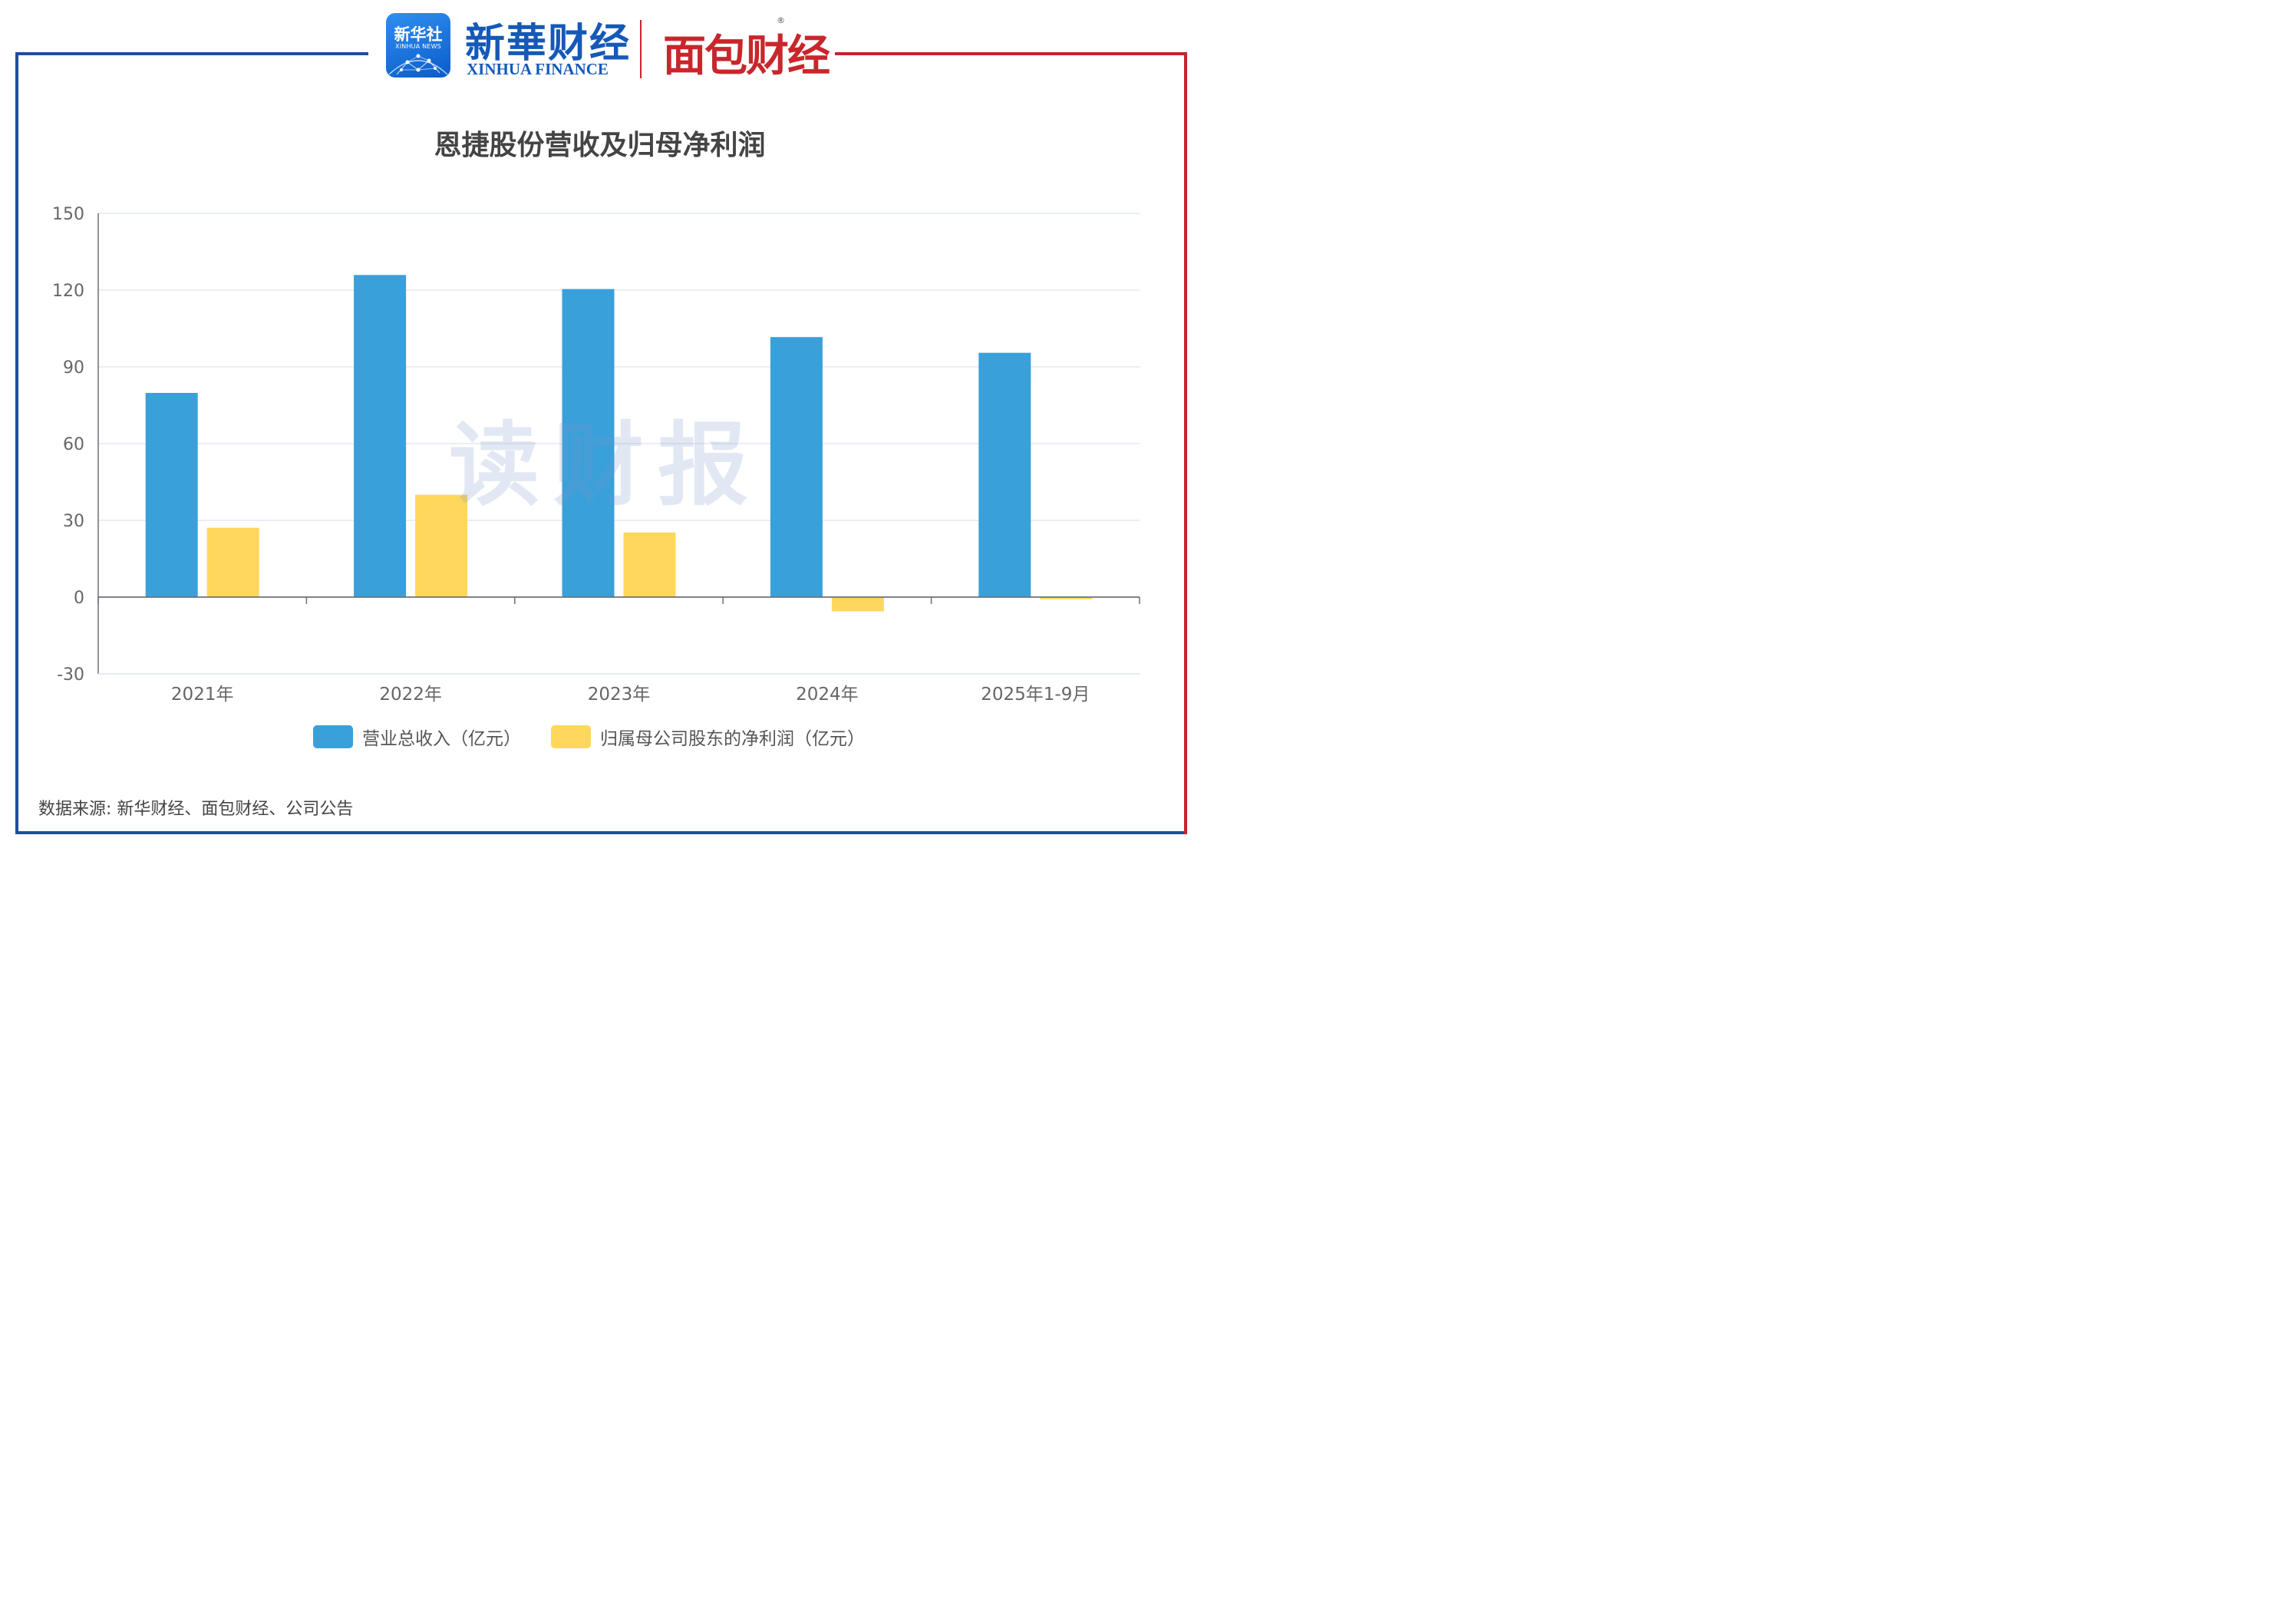 The height and width of the screenshot is (1624, 2296). I want to click on y-tick-label: 150, so click(68, 214).